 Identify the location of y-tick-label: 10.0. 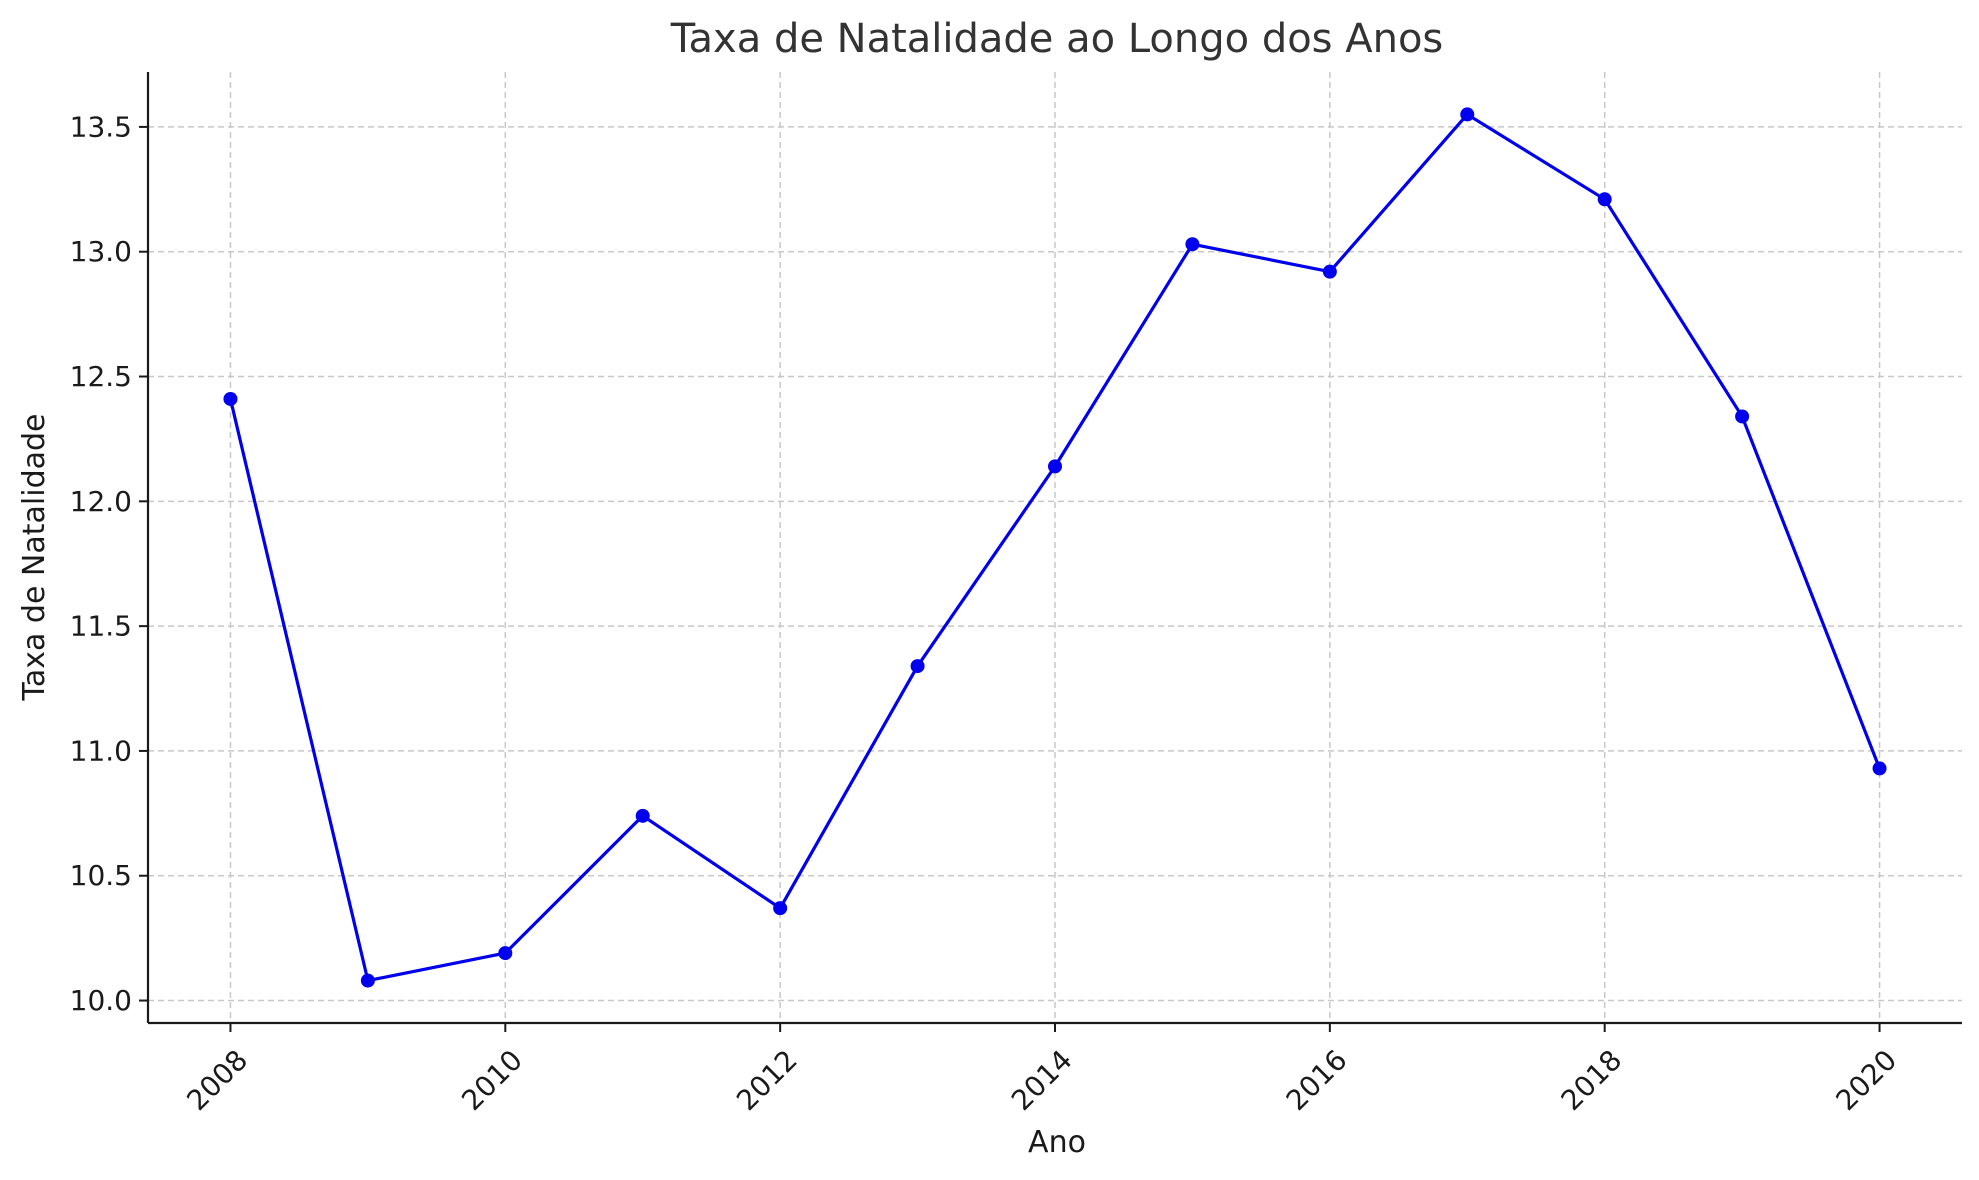
(101, 1000).